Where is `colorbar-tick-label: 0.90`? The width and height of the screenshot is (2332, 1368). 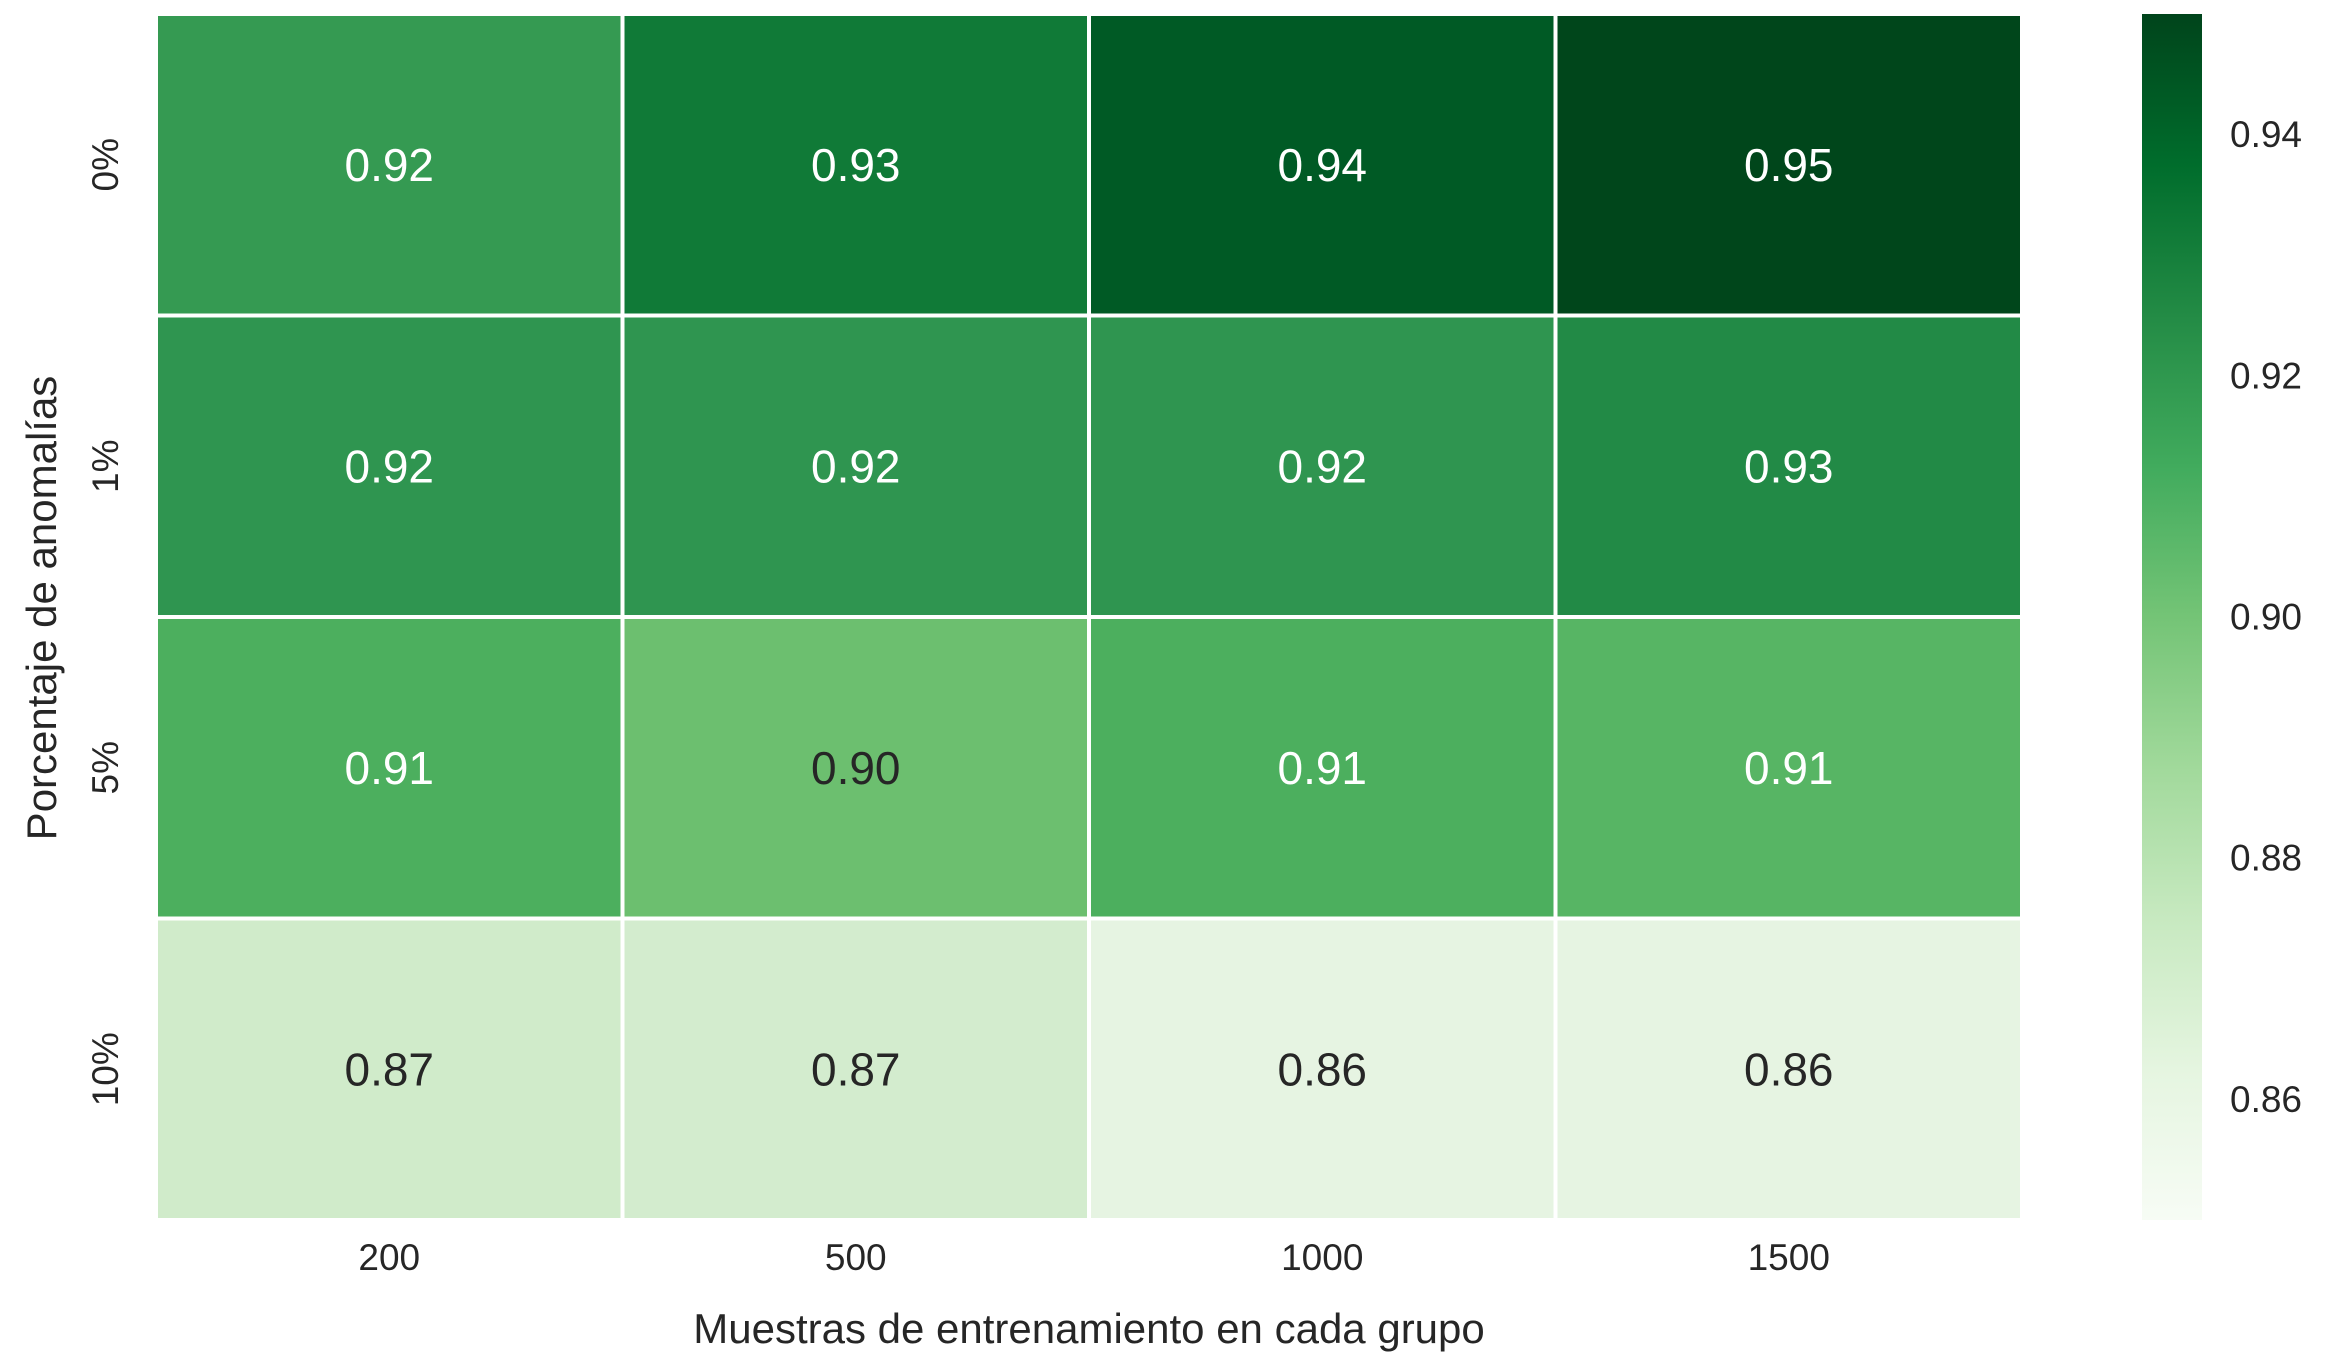
colorbar-tick-label: 0.90 is located at coordinates (2266, 617).